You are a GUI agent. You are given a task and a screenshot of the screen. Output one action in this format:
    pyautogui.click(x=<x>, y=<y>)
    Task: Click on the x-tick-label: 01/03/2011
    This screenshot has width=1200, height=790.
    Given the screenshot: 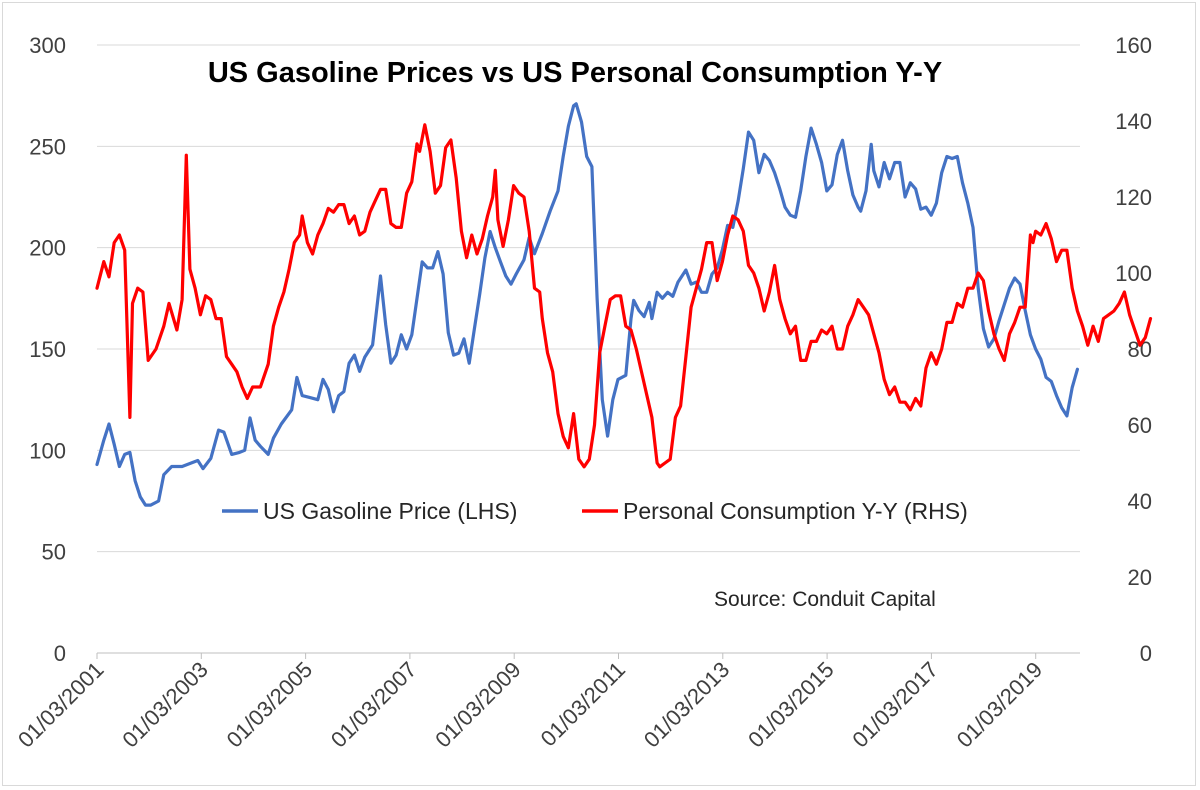 What is the action you would take?
    pyautogui.click(x=583, y=704)
    